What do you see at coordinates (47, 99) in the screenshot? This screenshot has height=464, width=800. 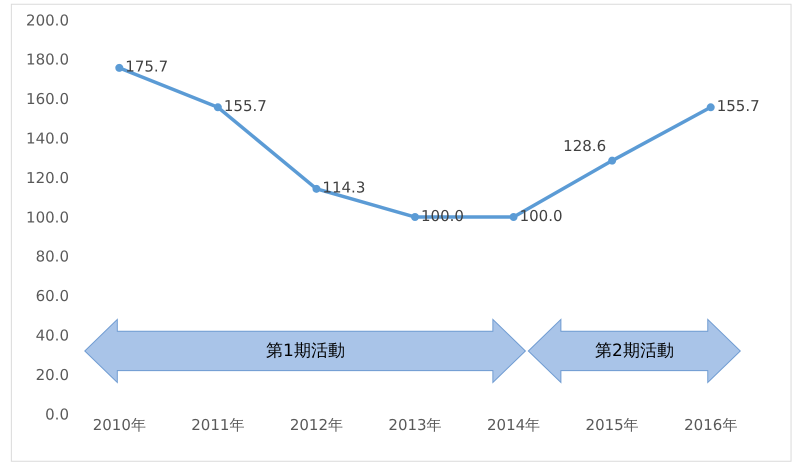 I see `y-tick-label: 160.0` at bounding box center [47, 99].